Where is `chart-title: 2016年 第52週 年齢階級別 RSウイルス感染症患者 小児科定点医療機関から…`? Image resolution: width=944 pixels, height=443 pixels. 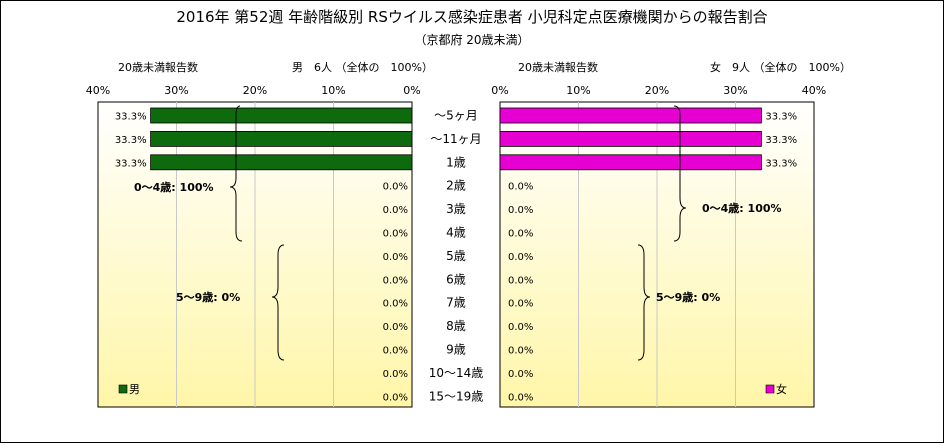 chart-title: 2016年 第52週 年齢階級別 RSウイルス感染症患者 小児科定点医療機関から… is located at coordinates (471, 17).